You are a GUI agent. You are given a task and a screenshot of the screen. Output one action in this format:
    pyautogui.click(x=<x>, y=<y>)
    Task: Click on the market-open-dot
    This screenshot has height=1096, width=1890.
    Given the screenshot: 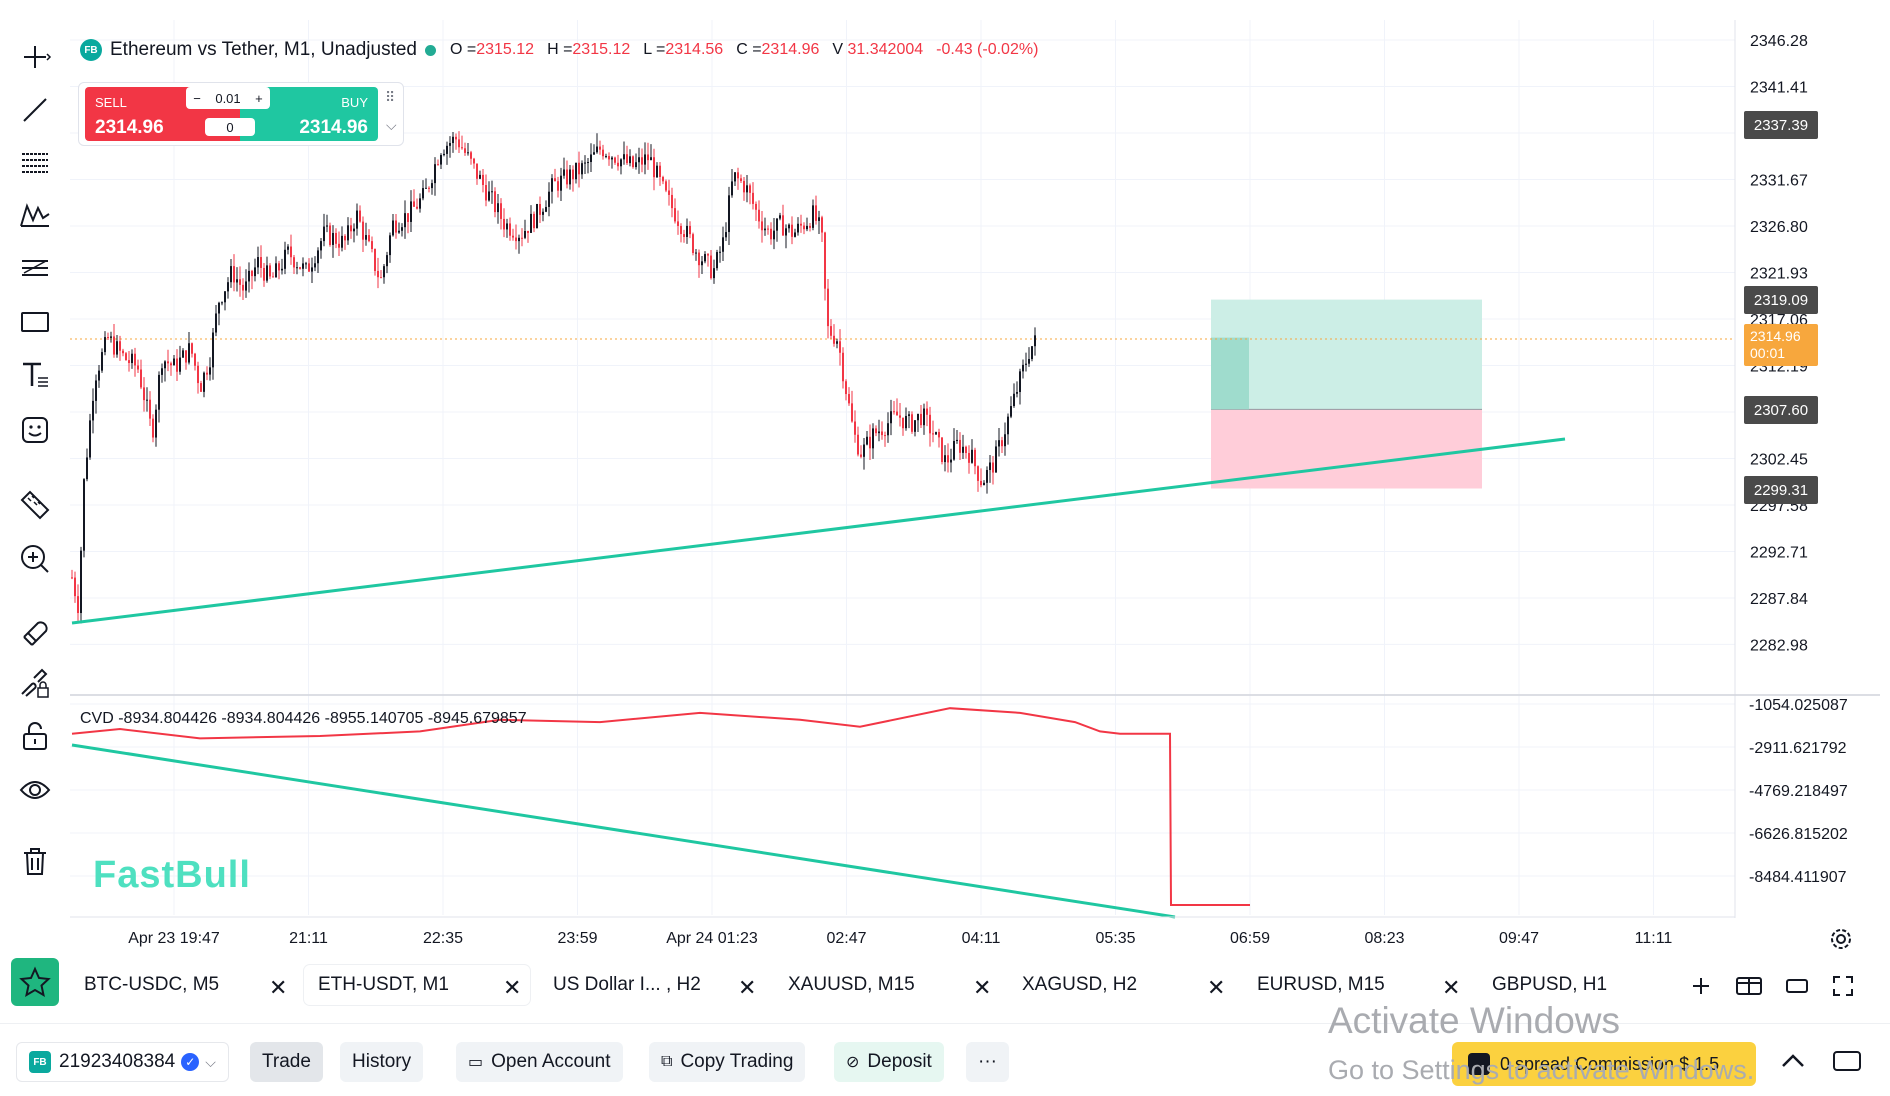 What is the action you would take?
    pyautogui.click(x=430, y=50)
    